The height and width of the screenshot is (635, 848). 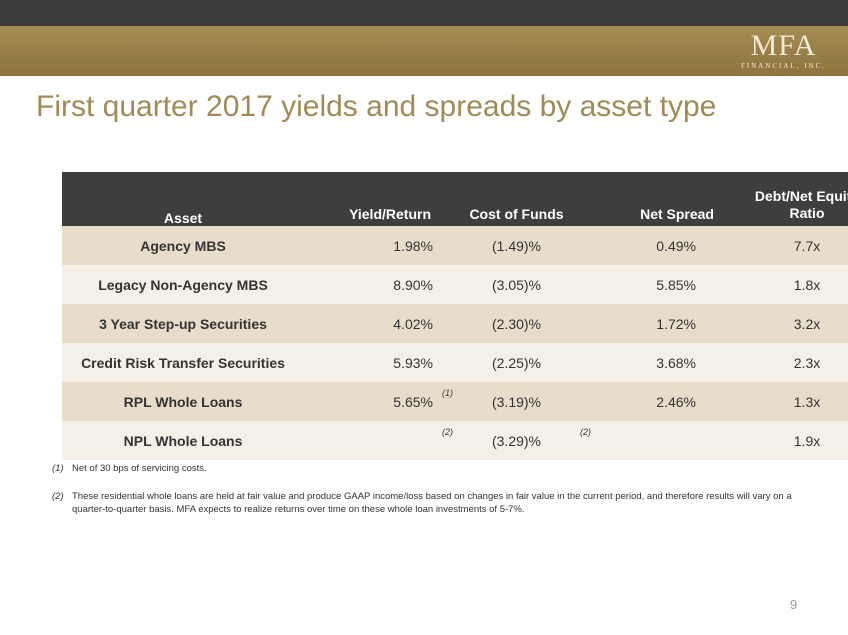 What do you see at coordinates (516, 245) in the screenshot?
I see `table-cell: (1.49)%` at bounding box center [516, 245].